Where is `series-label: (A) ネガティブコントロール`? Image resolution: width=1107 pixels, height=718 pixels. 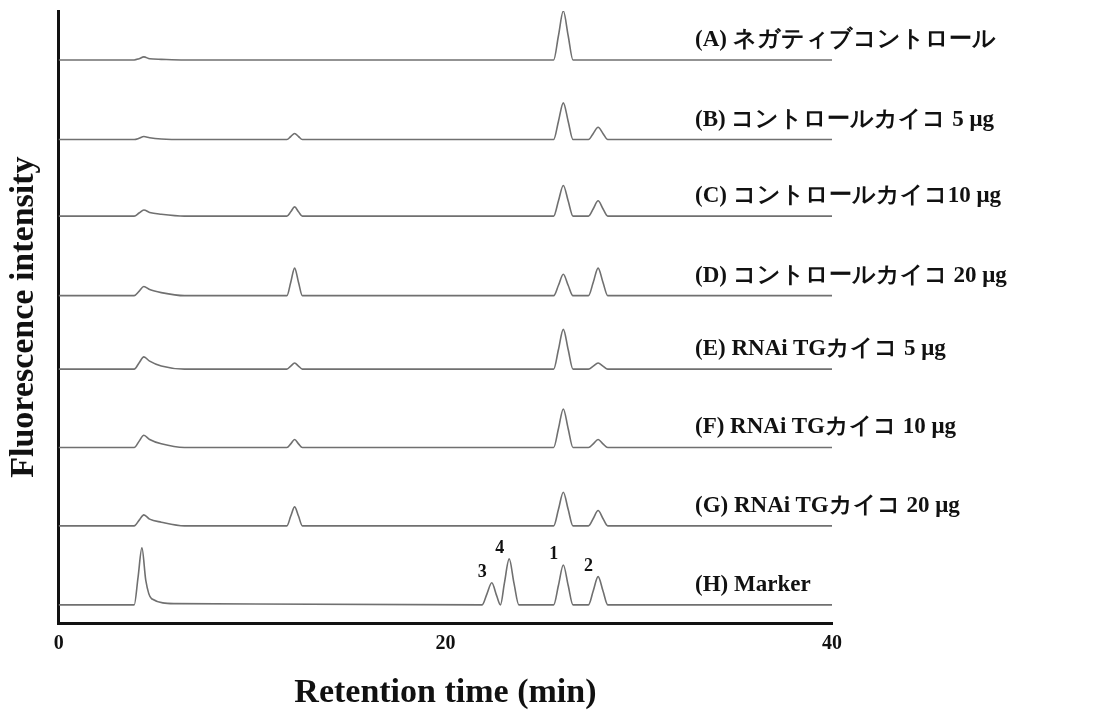 series-label: (A) ネガティブコントロール is located at coordinates (845, 38).